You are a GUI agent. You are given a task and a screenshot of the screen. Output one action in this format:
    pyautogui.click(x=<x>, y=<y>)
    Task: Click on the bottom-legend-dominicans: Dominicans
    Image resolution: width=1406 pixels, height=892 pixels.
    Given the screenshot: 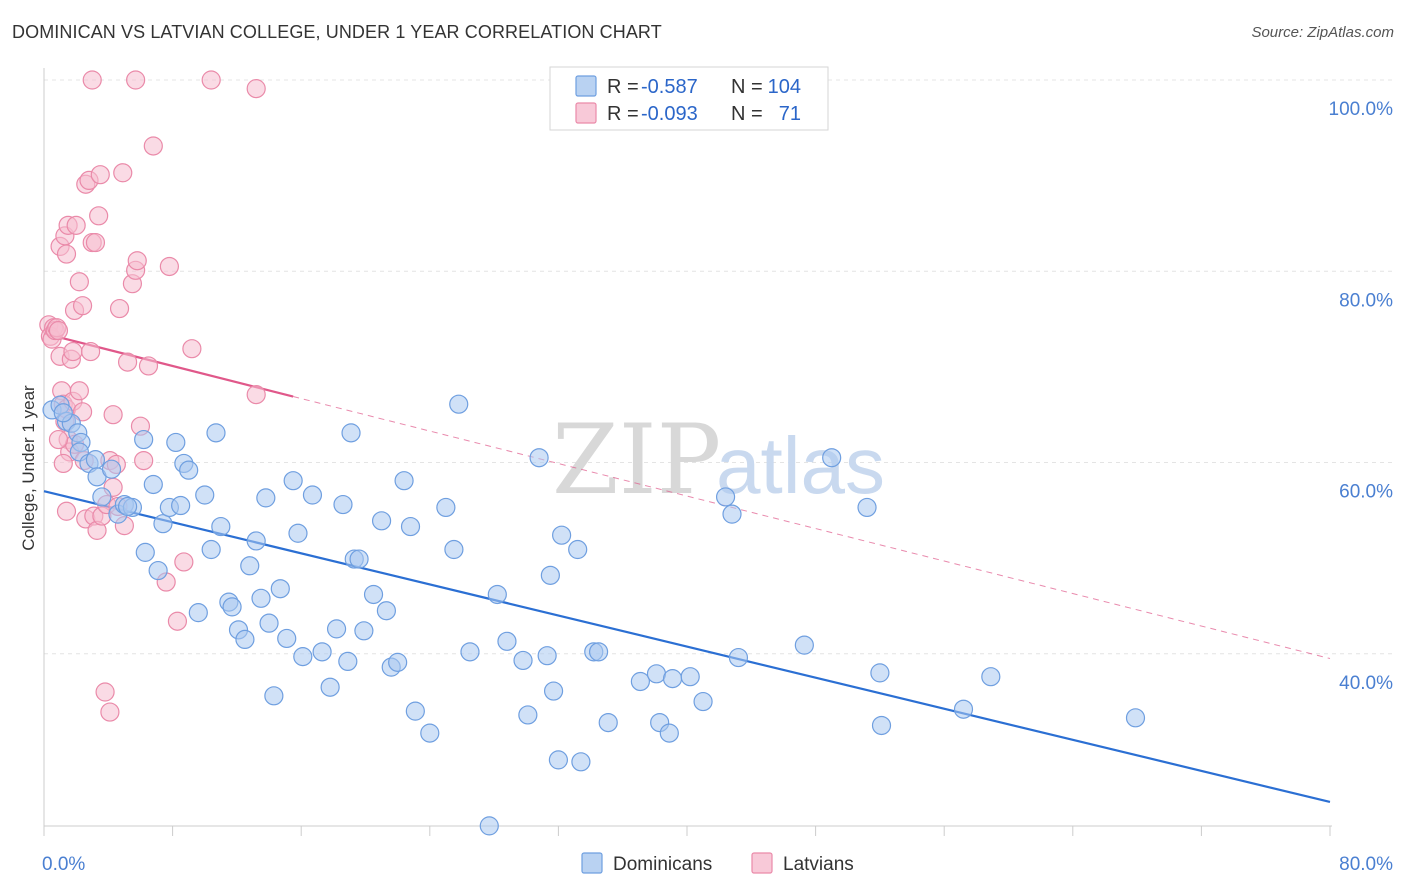 What is the action you would take?
    pyautogui.click(x=662, y=864)
    